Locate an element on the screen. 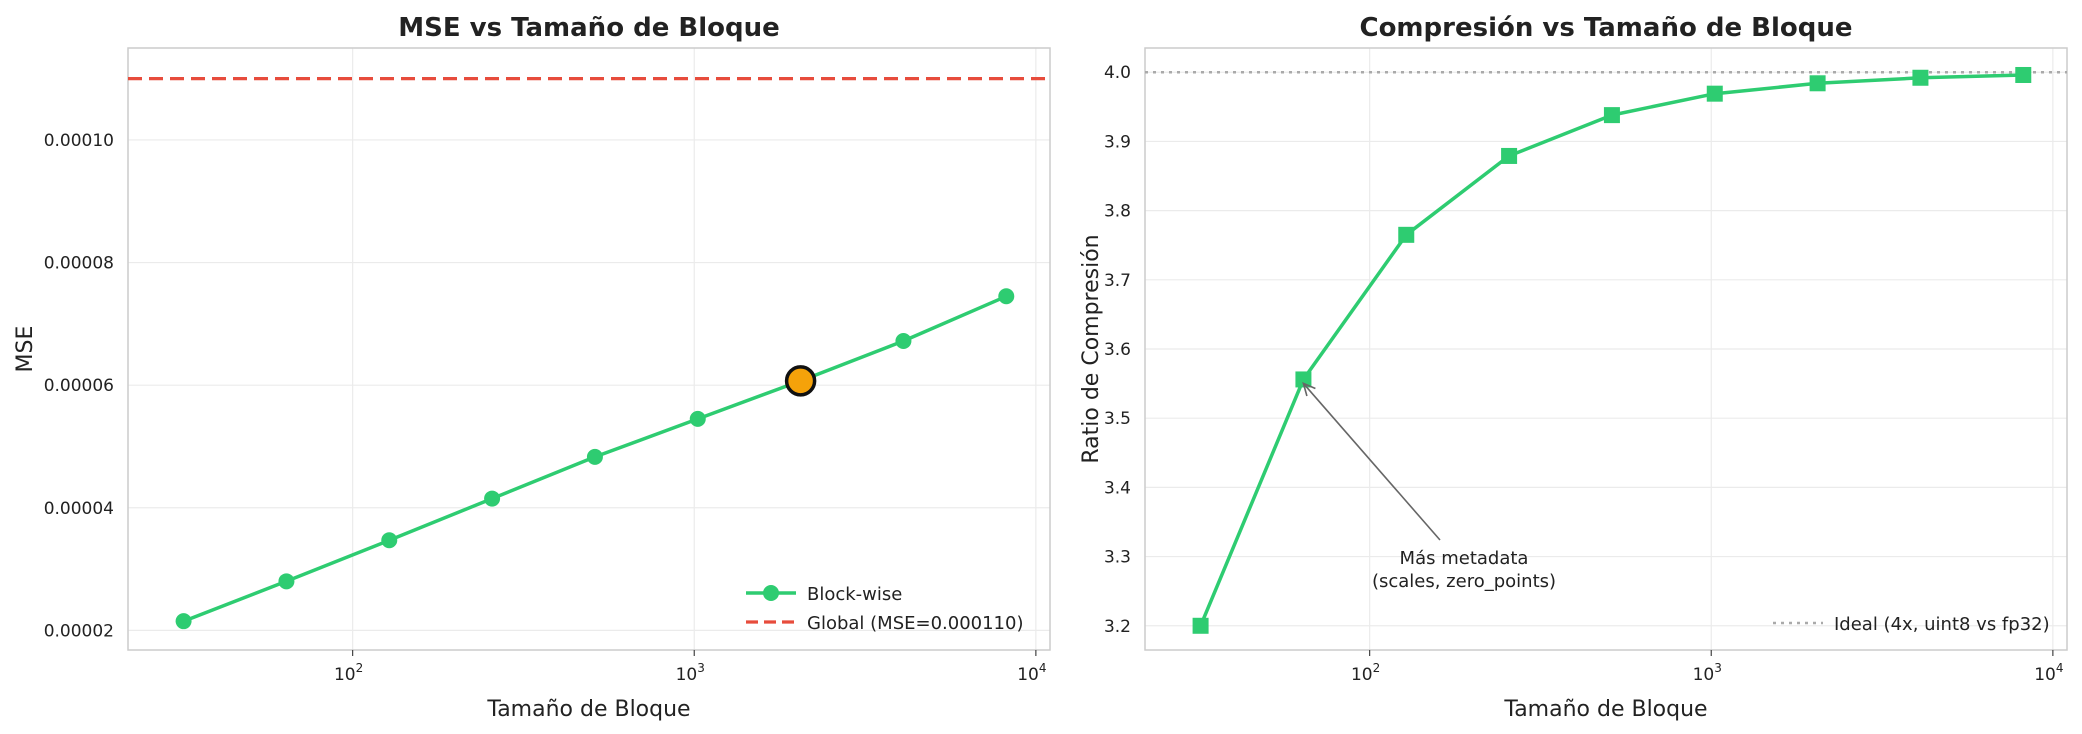 The width and height of the screenshot is (2082, 734). y-tick-label: 3.4 is located at coordinates (1117, 488).